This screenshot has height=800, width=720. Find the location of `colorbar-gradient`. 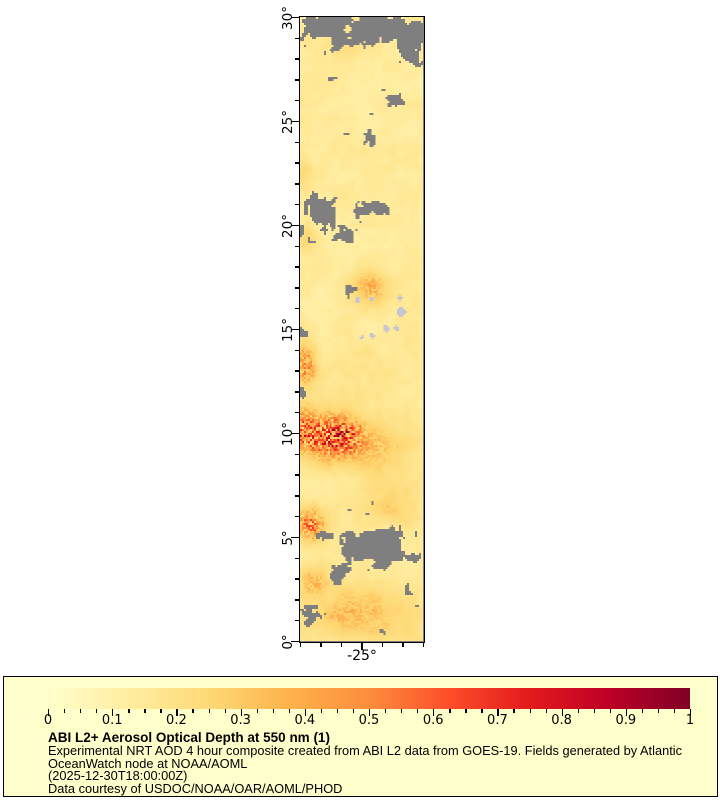

colorbar-gradient is located at coordinates (369, 698).